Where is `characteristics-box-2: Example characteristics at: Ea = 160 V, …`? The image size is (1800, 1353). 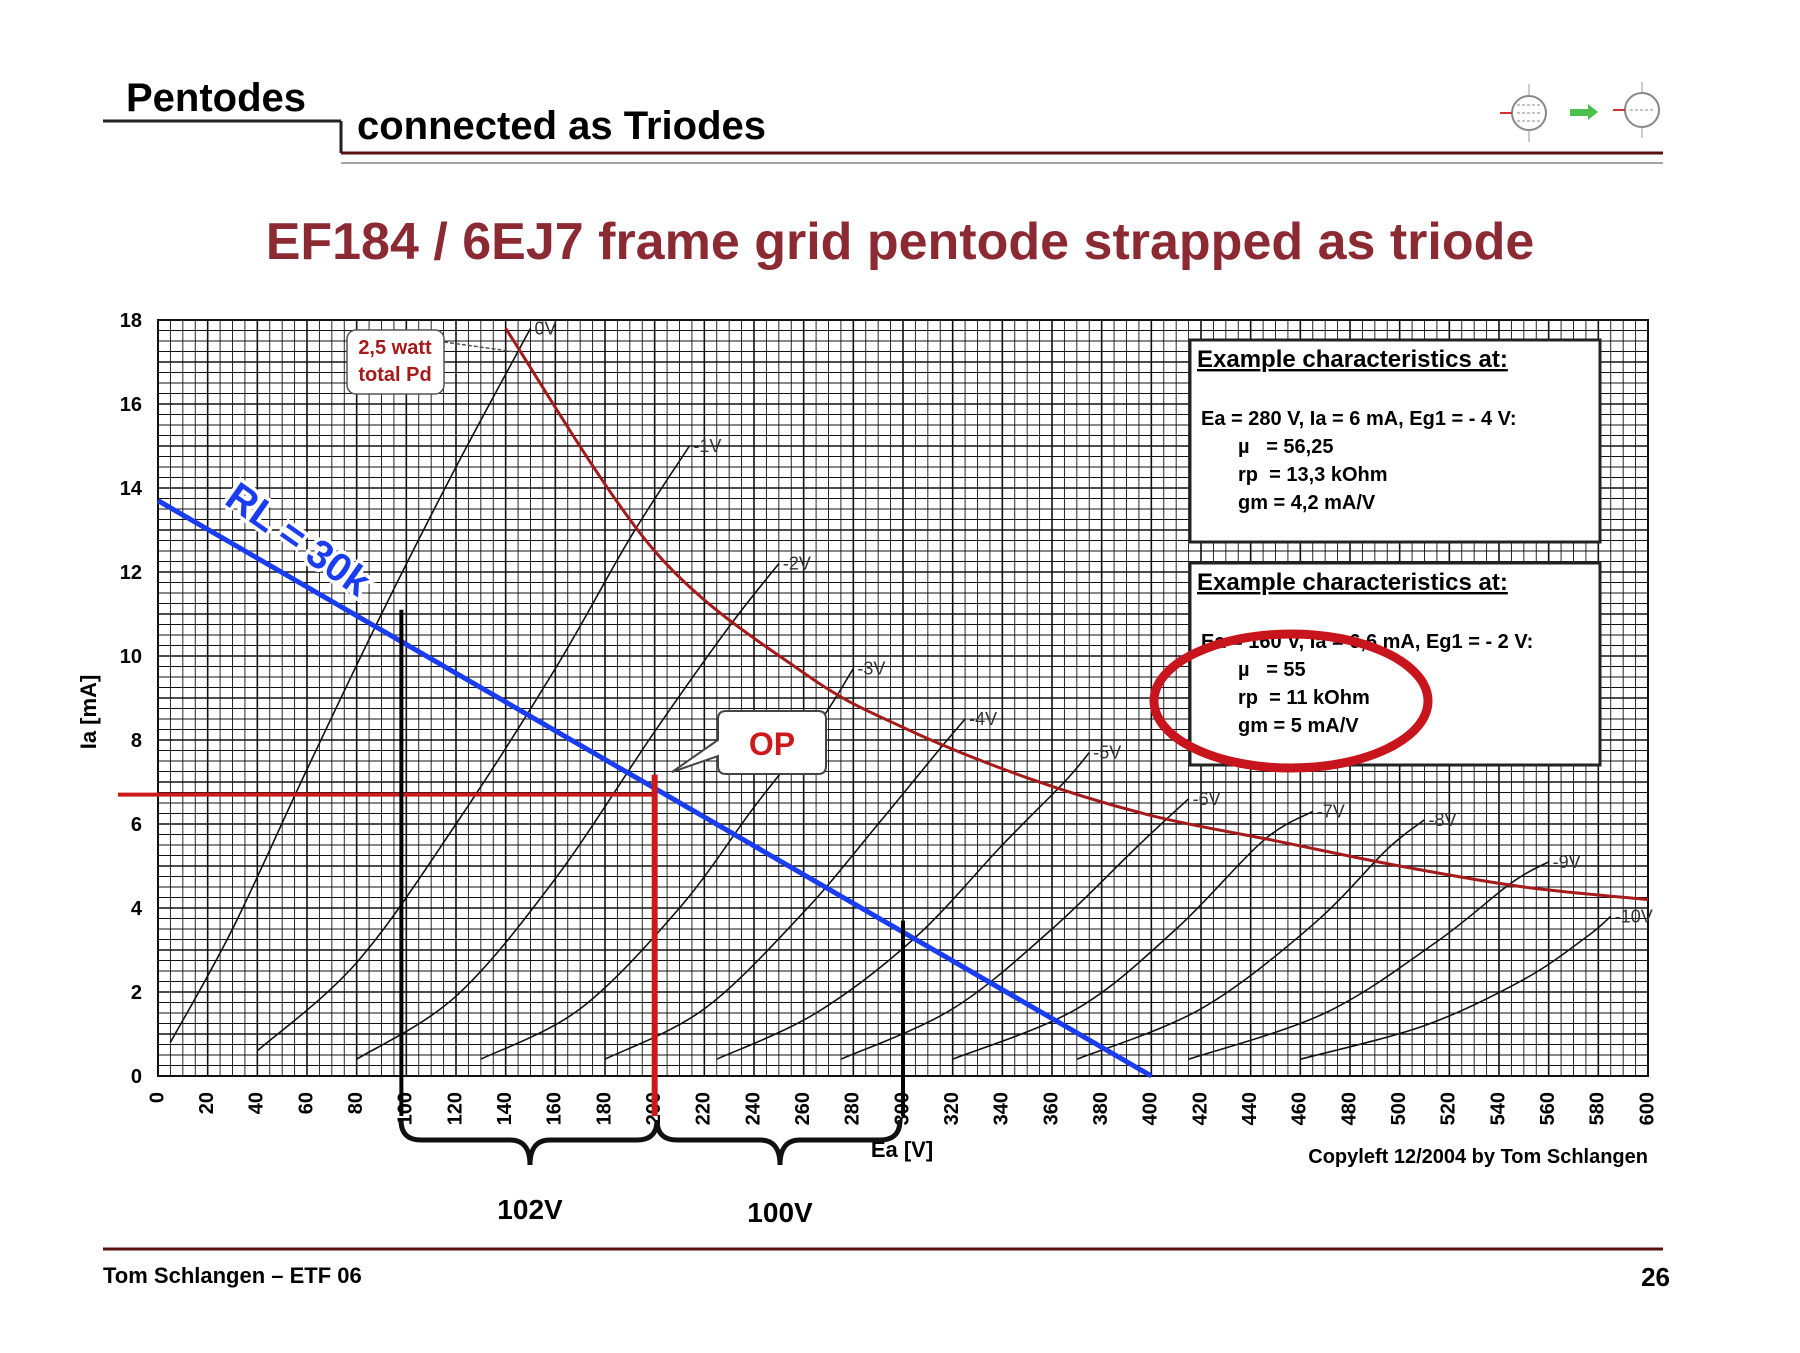 characteristics-box-2: Example characteristics at: Ea = 160 V, … is located at coordinates (1375, 667).